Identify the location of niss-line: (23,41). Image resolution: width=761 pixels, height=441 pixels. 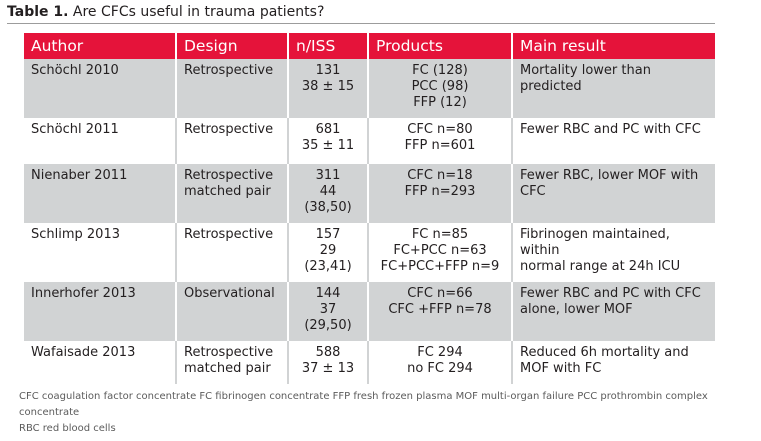
(328, 266).